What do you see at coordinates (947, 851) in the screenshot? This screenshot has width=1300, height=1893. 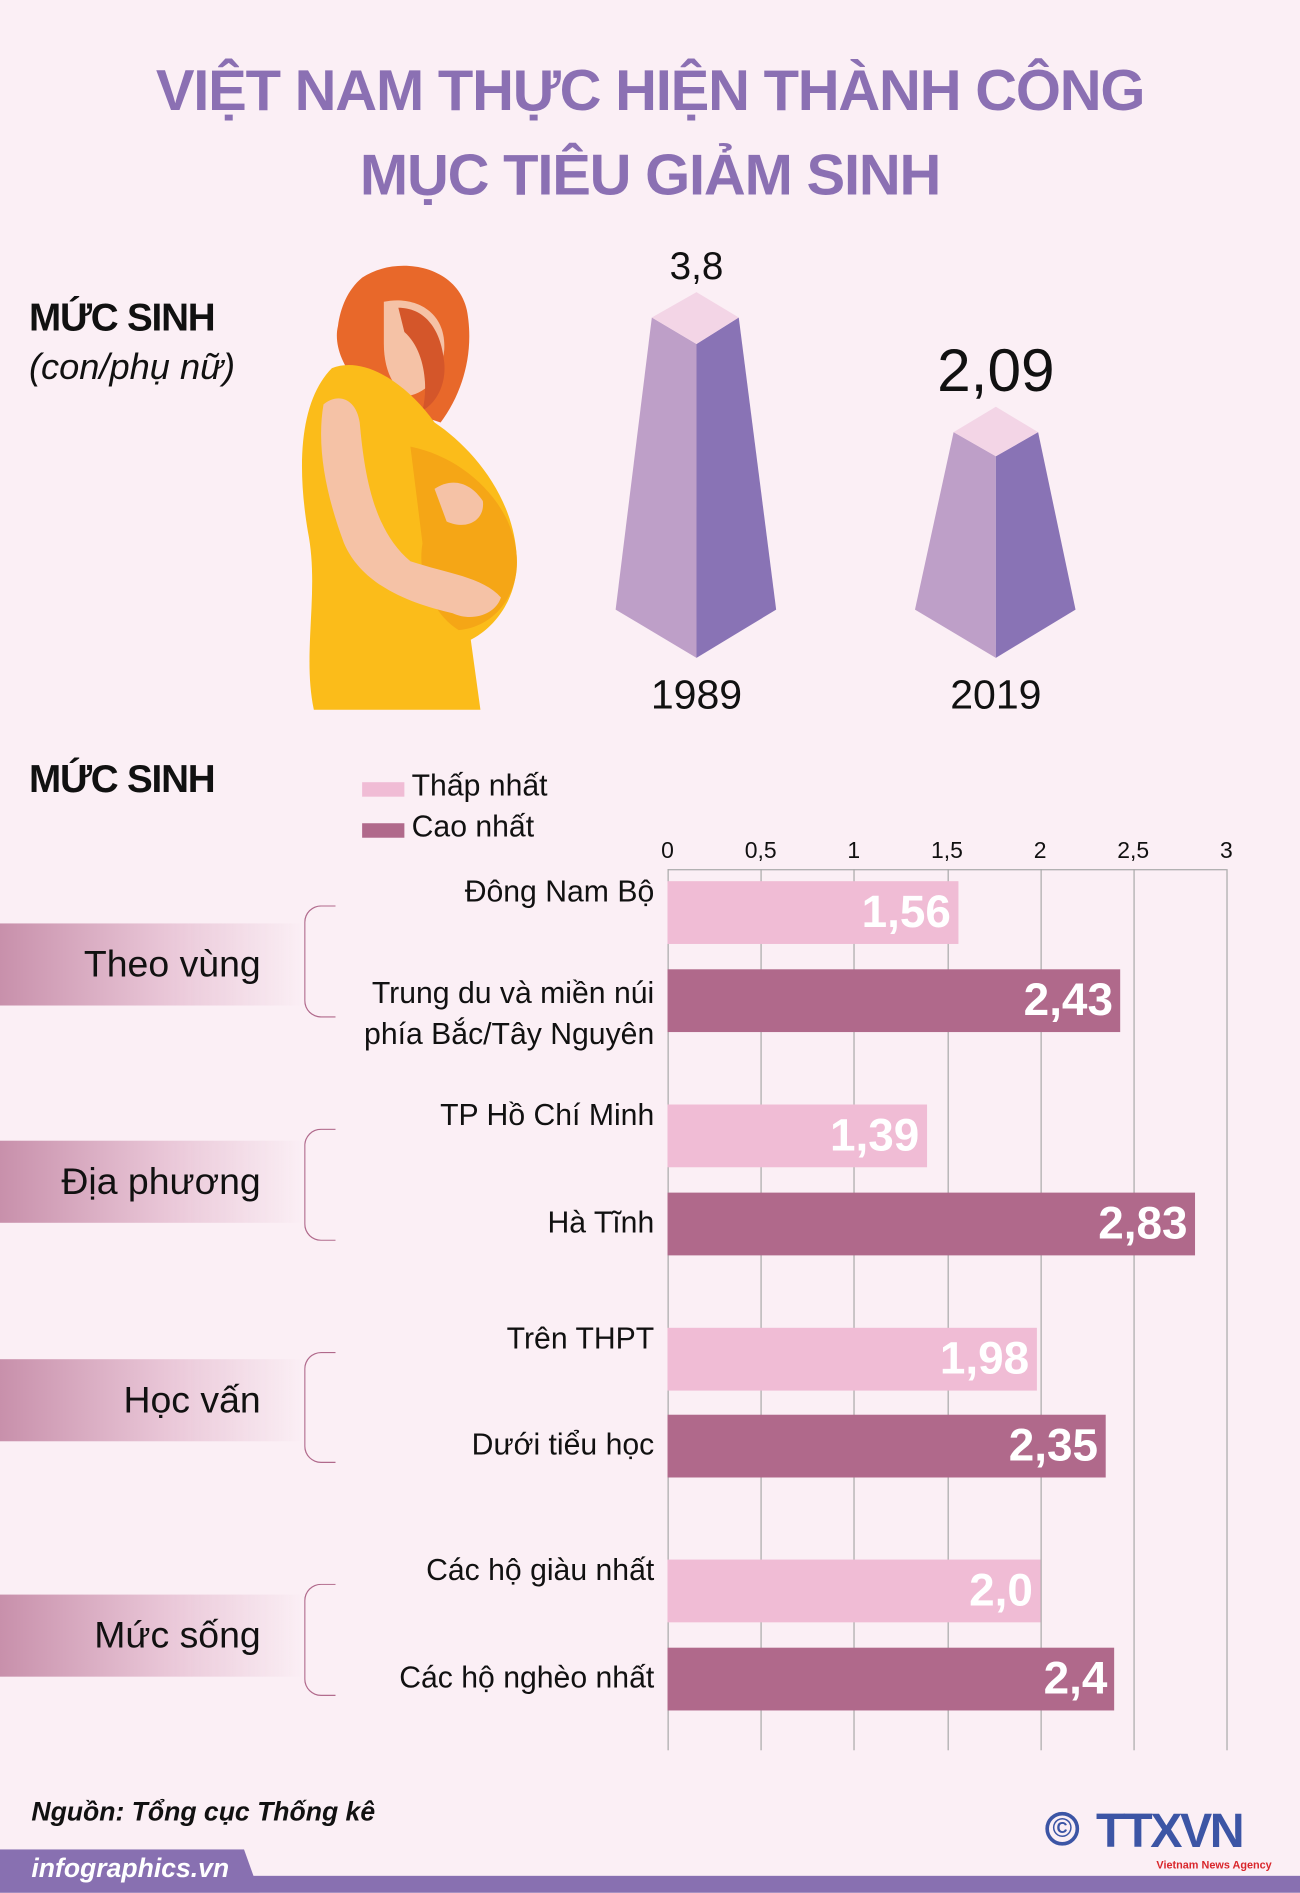 I see `x-tick-label: 1,5` at bounding box center [947, 851].